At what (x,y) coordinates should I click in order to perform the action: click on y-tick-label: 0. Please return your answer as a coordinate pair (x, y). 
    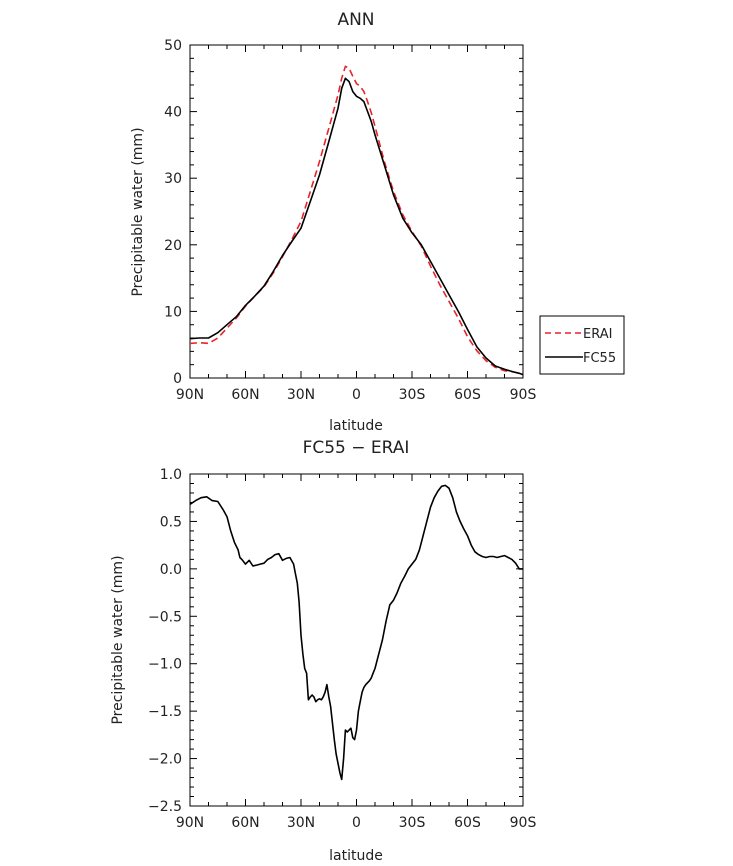
    Looking at the image, I should click on (177, 379).